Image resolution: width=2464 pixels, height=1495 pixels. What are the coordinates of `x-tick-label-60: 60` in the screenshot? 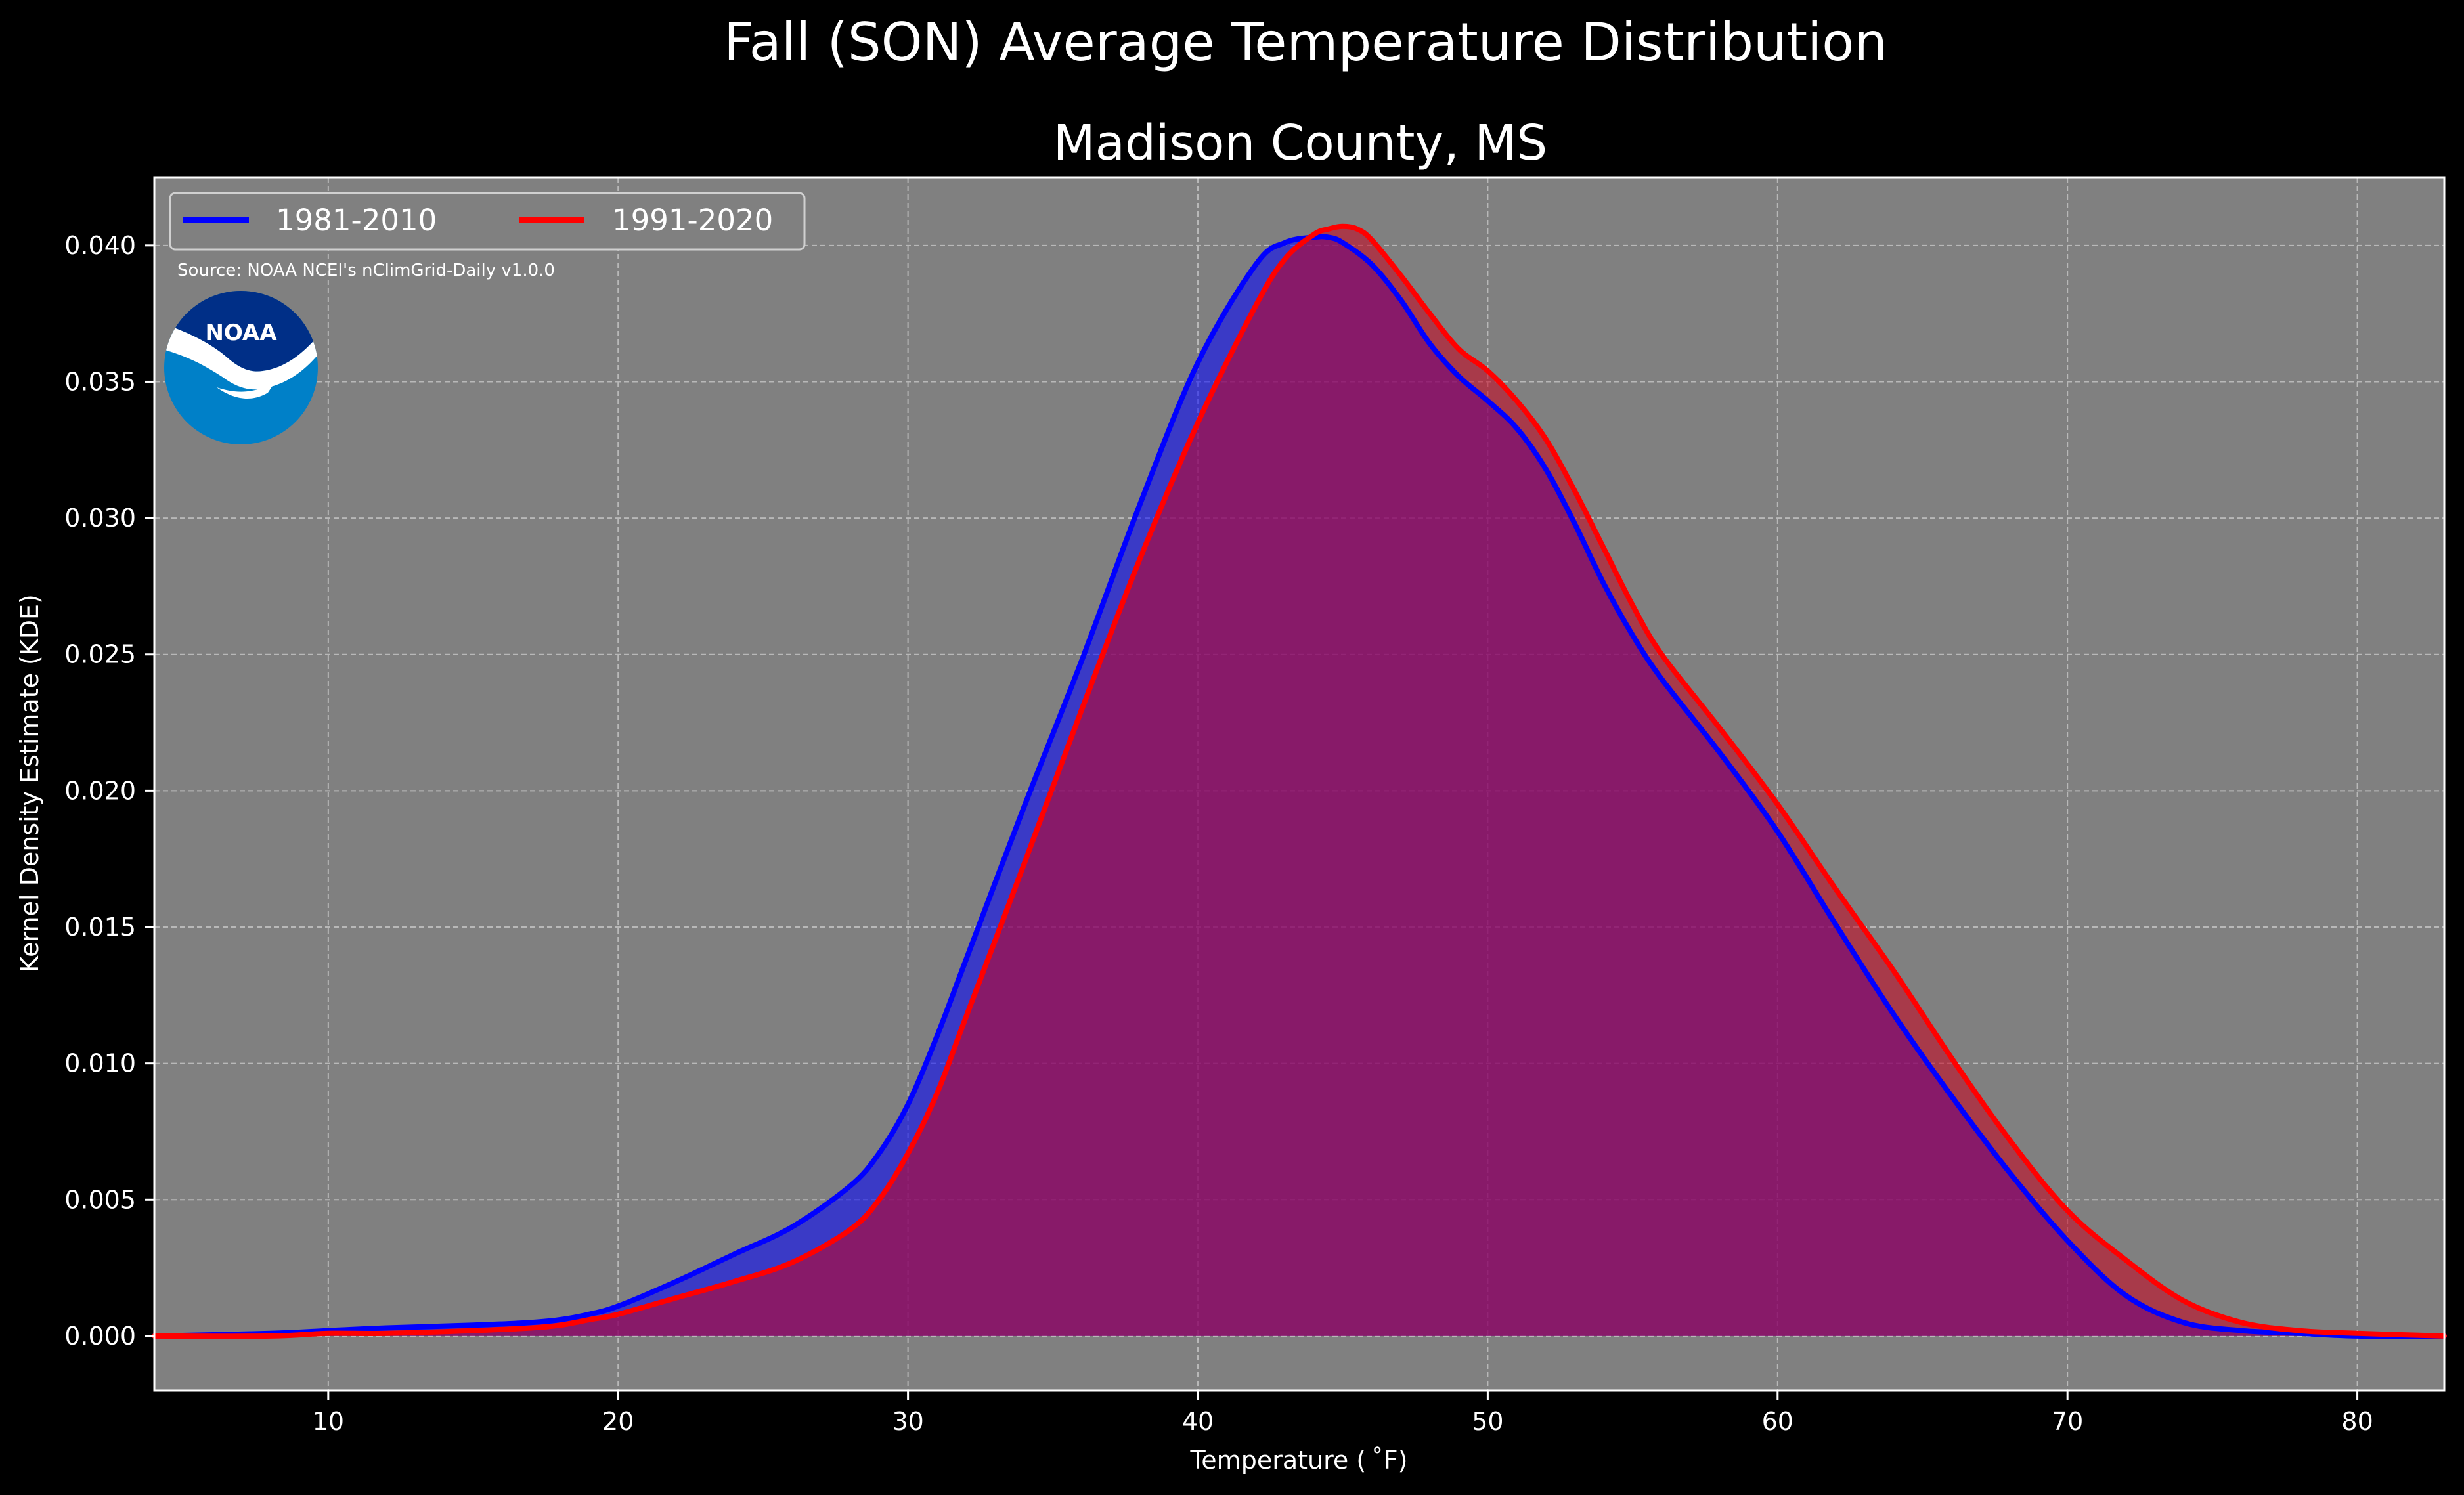 It's located at (1777, 1421).